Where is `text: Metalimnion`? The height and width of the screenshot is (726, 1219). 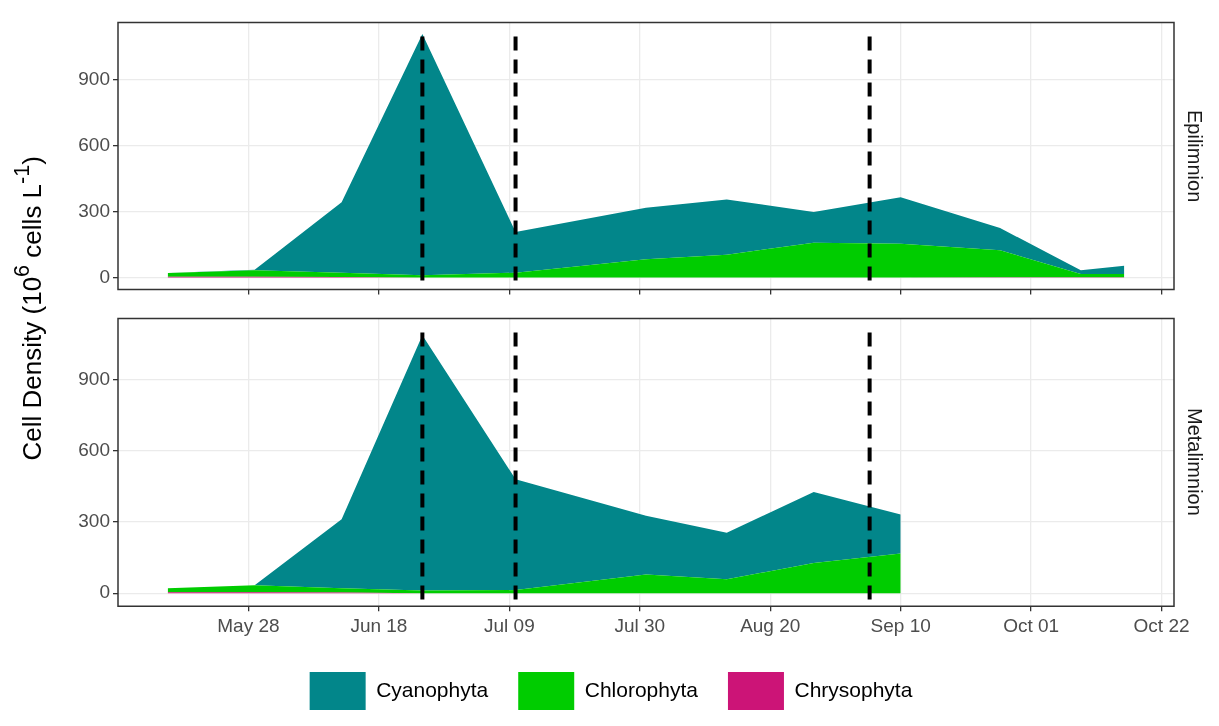 text: Metalimnion is located at coordinates (1194, 462).